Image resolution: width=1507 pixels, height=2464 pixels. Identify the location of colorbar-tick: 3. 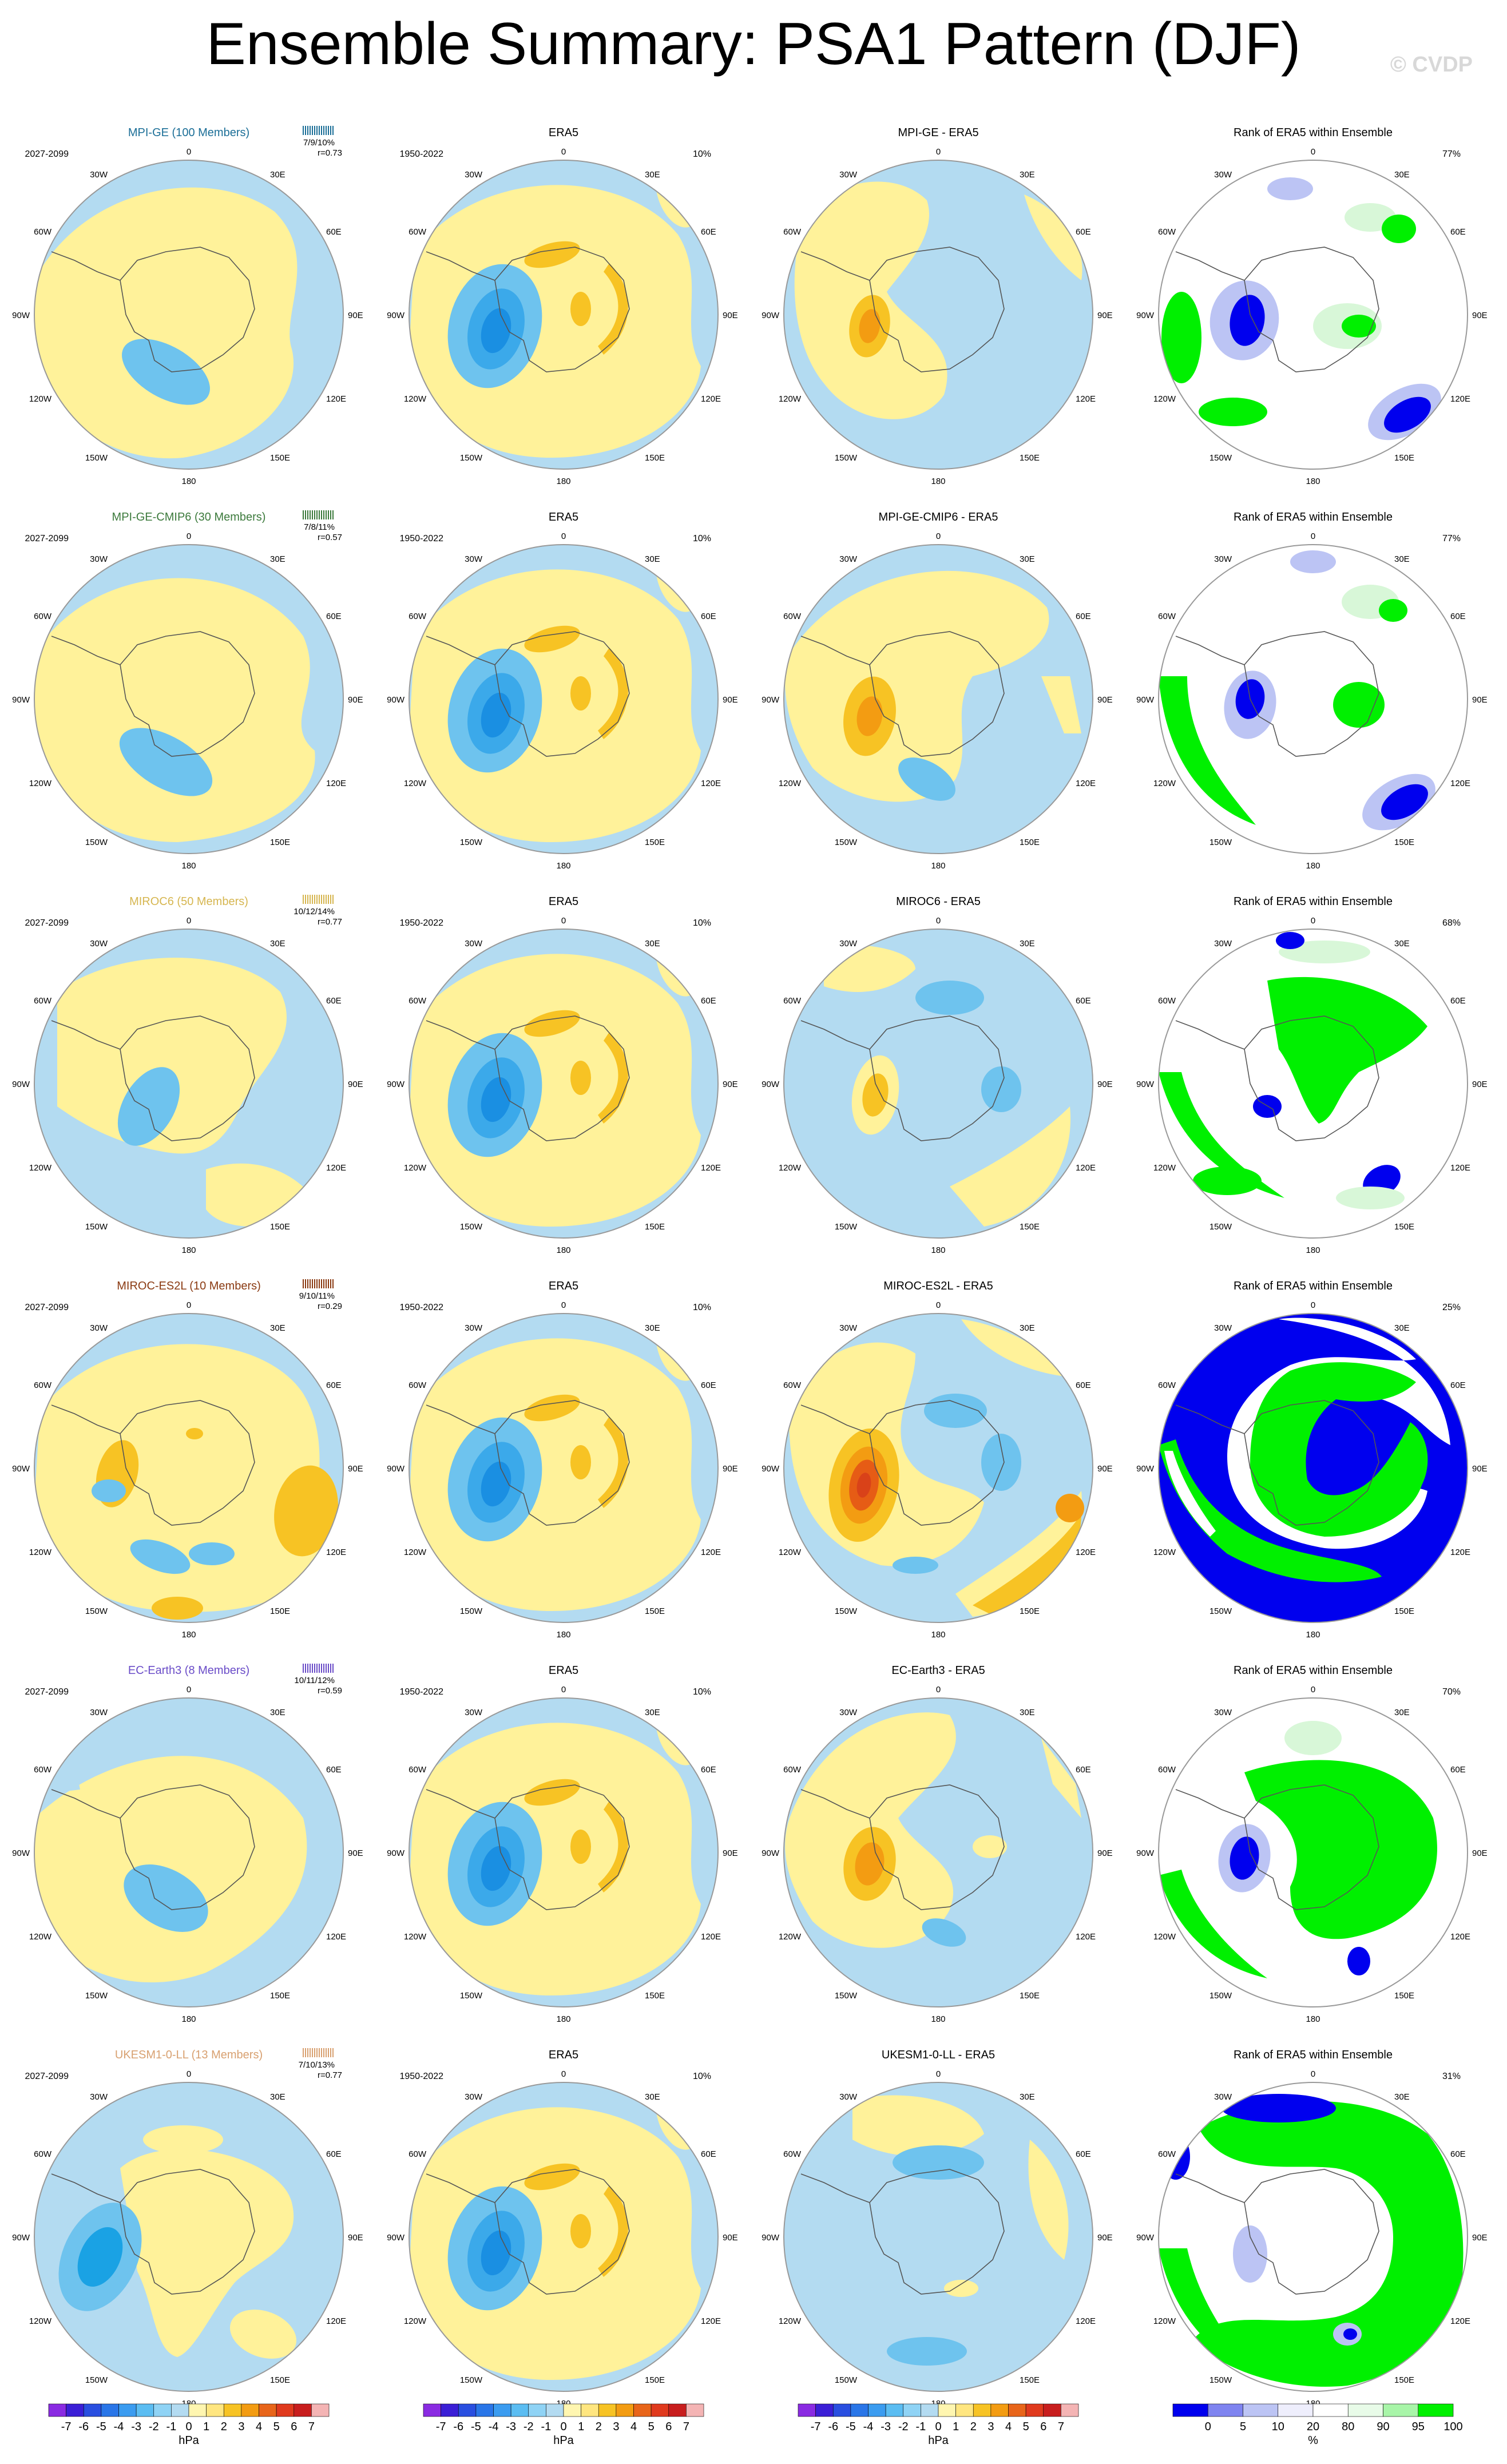
(616, 2427).